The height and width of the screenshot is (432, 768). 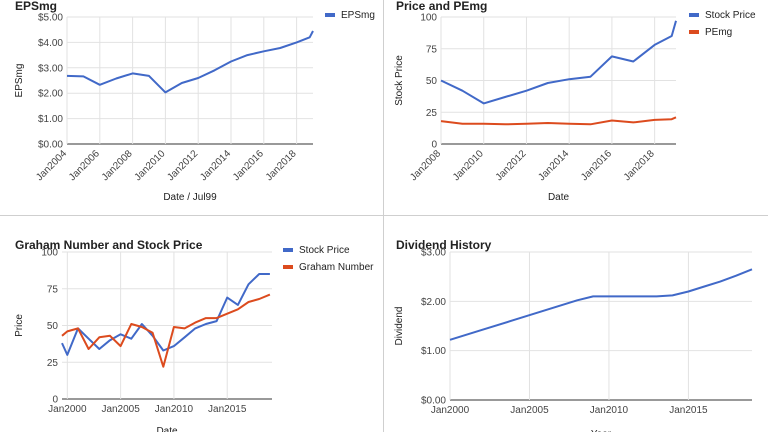 I want to click on price-pe-y-axis-label: Stock Price, so click(x=399, y=80).